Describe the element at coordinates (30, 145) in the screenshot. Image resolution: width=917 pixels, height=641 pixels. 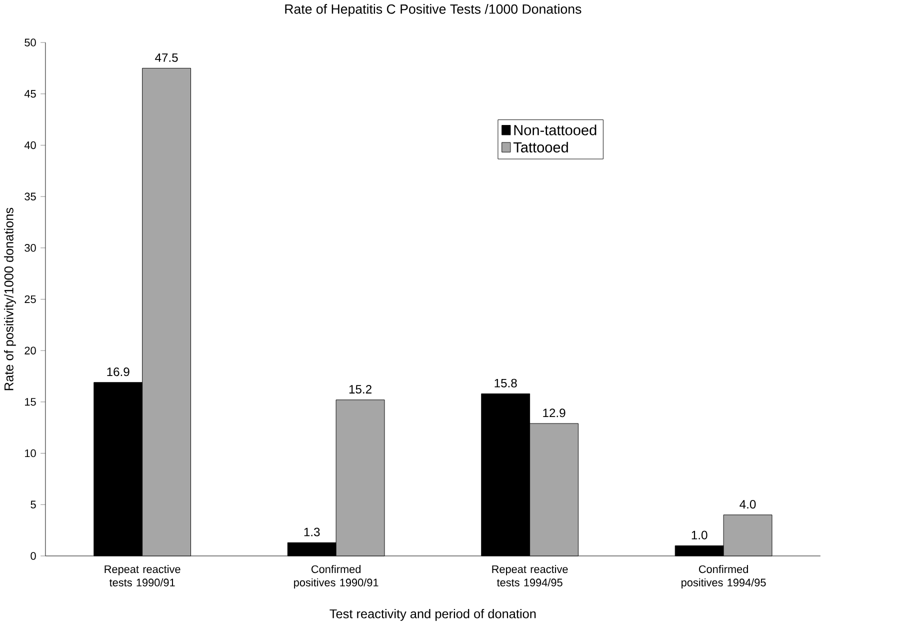
I see `y-tick-label: 40` at that location.